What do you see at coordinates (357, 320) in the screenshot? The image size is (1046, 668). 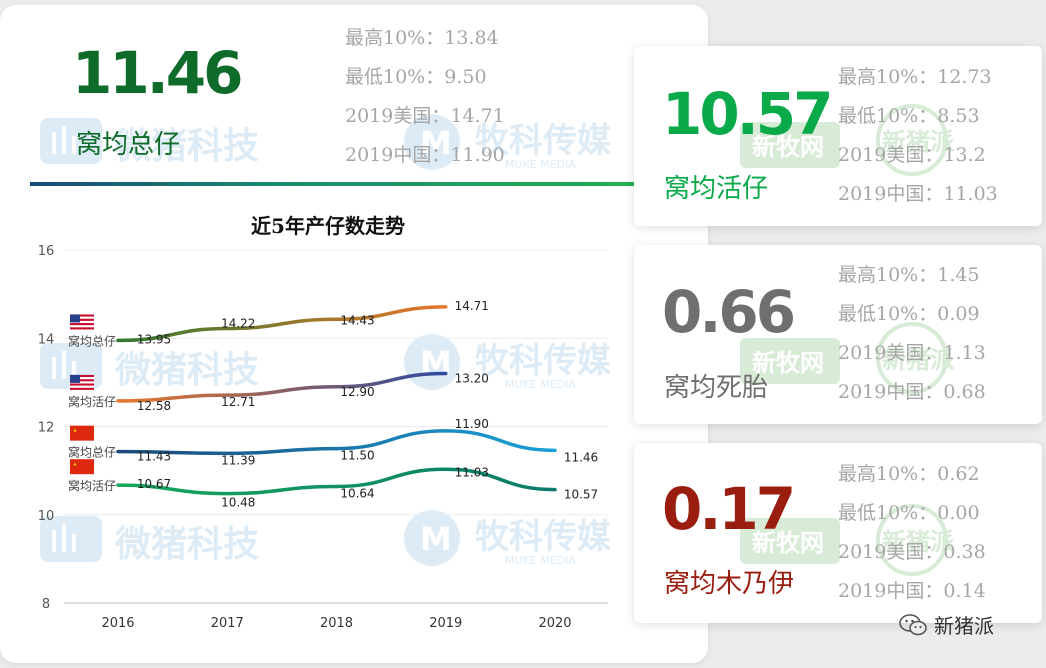 I see `data-label: 14.43` at bounding box center [357, 320].